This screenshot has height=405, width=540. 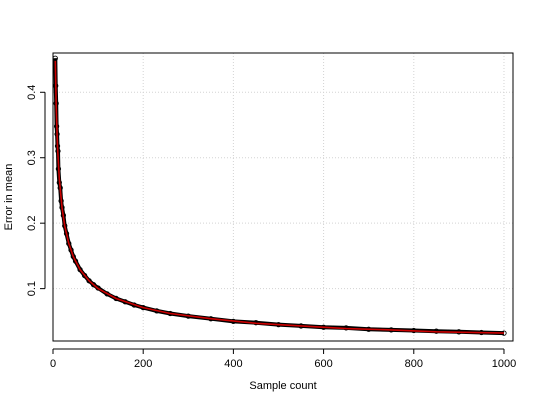 What do you see at coordinates (233, 364) in the screenshot?
I see `x-tick-label: 400` at bounding box center [233, 364].